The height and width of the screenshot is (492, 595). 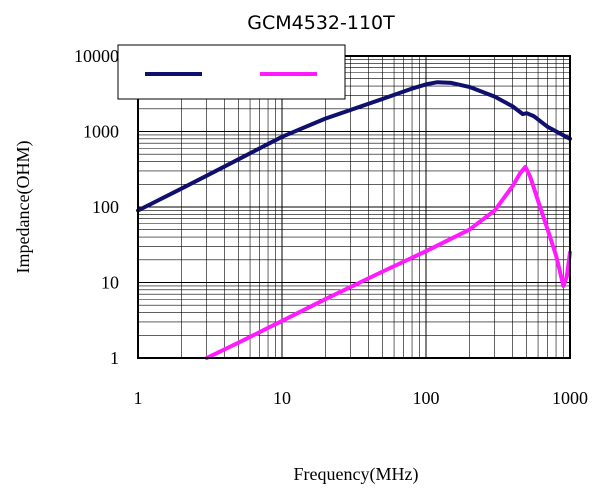 I want to click on x-tick-label: 10, so click(x=282, y=398).